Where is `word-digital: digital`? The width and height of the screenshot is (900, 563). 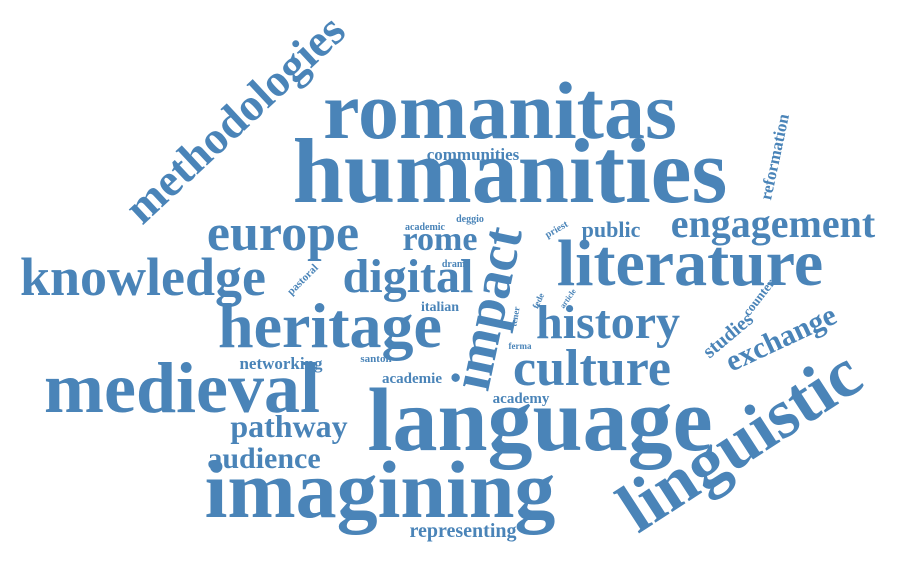
word-digital: digital is located at coordinates (408, 276).